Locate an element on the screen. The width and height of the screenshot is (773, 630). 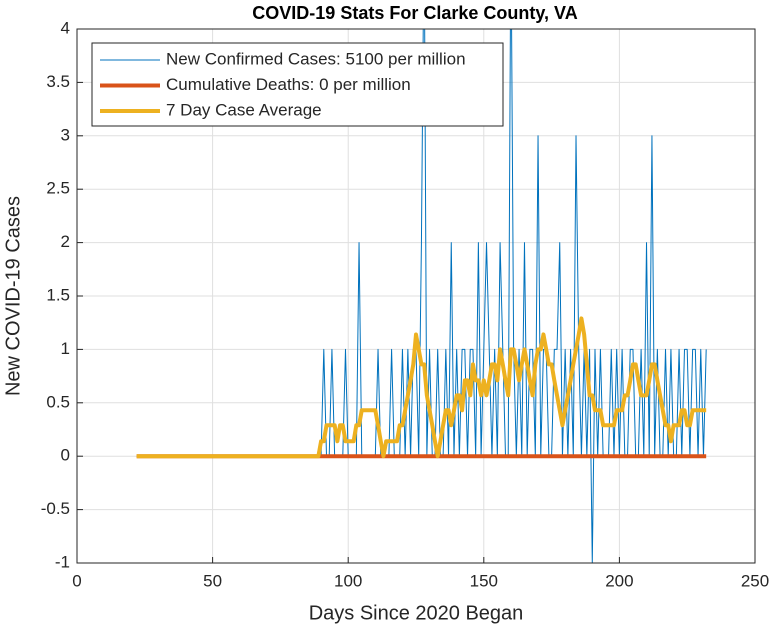
y-tick-label: 3.5 is located at coordinates (58, 81).